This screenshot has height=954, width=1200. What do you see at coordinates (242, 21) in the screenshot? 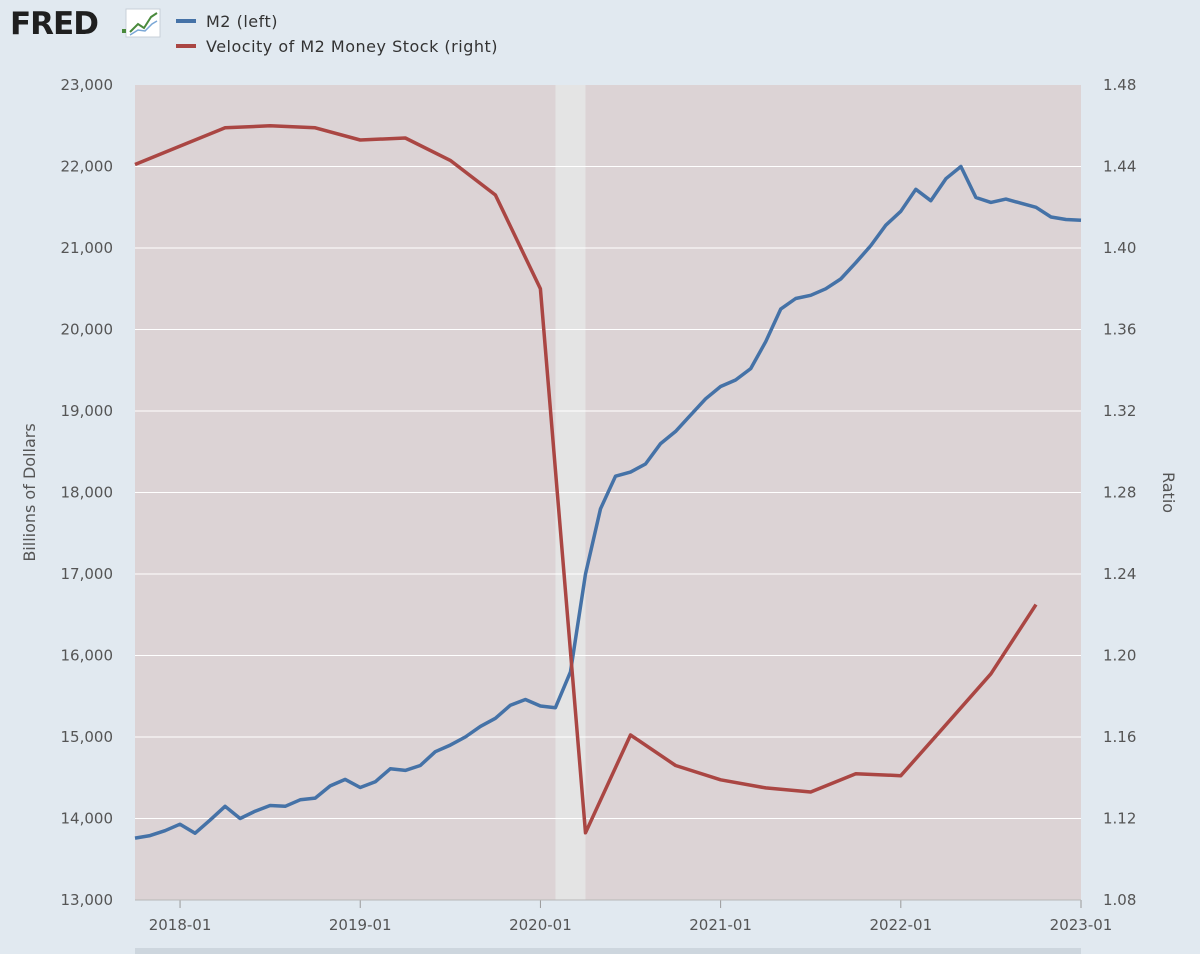
I see `legend-label-m2: M2 (left)` at bounding box center [242, 21].